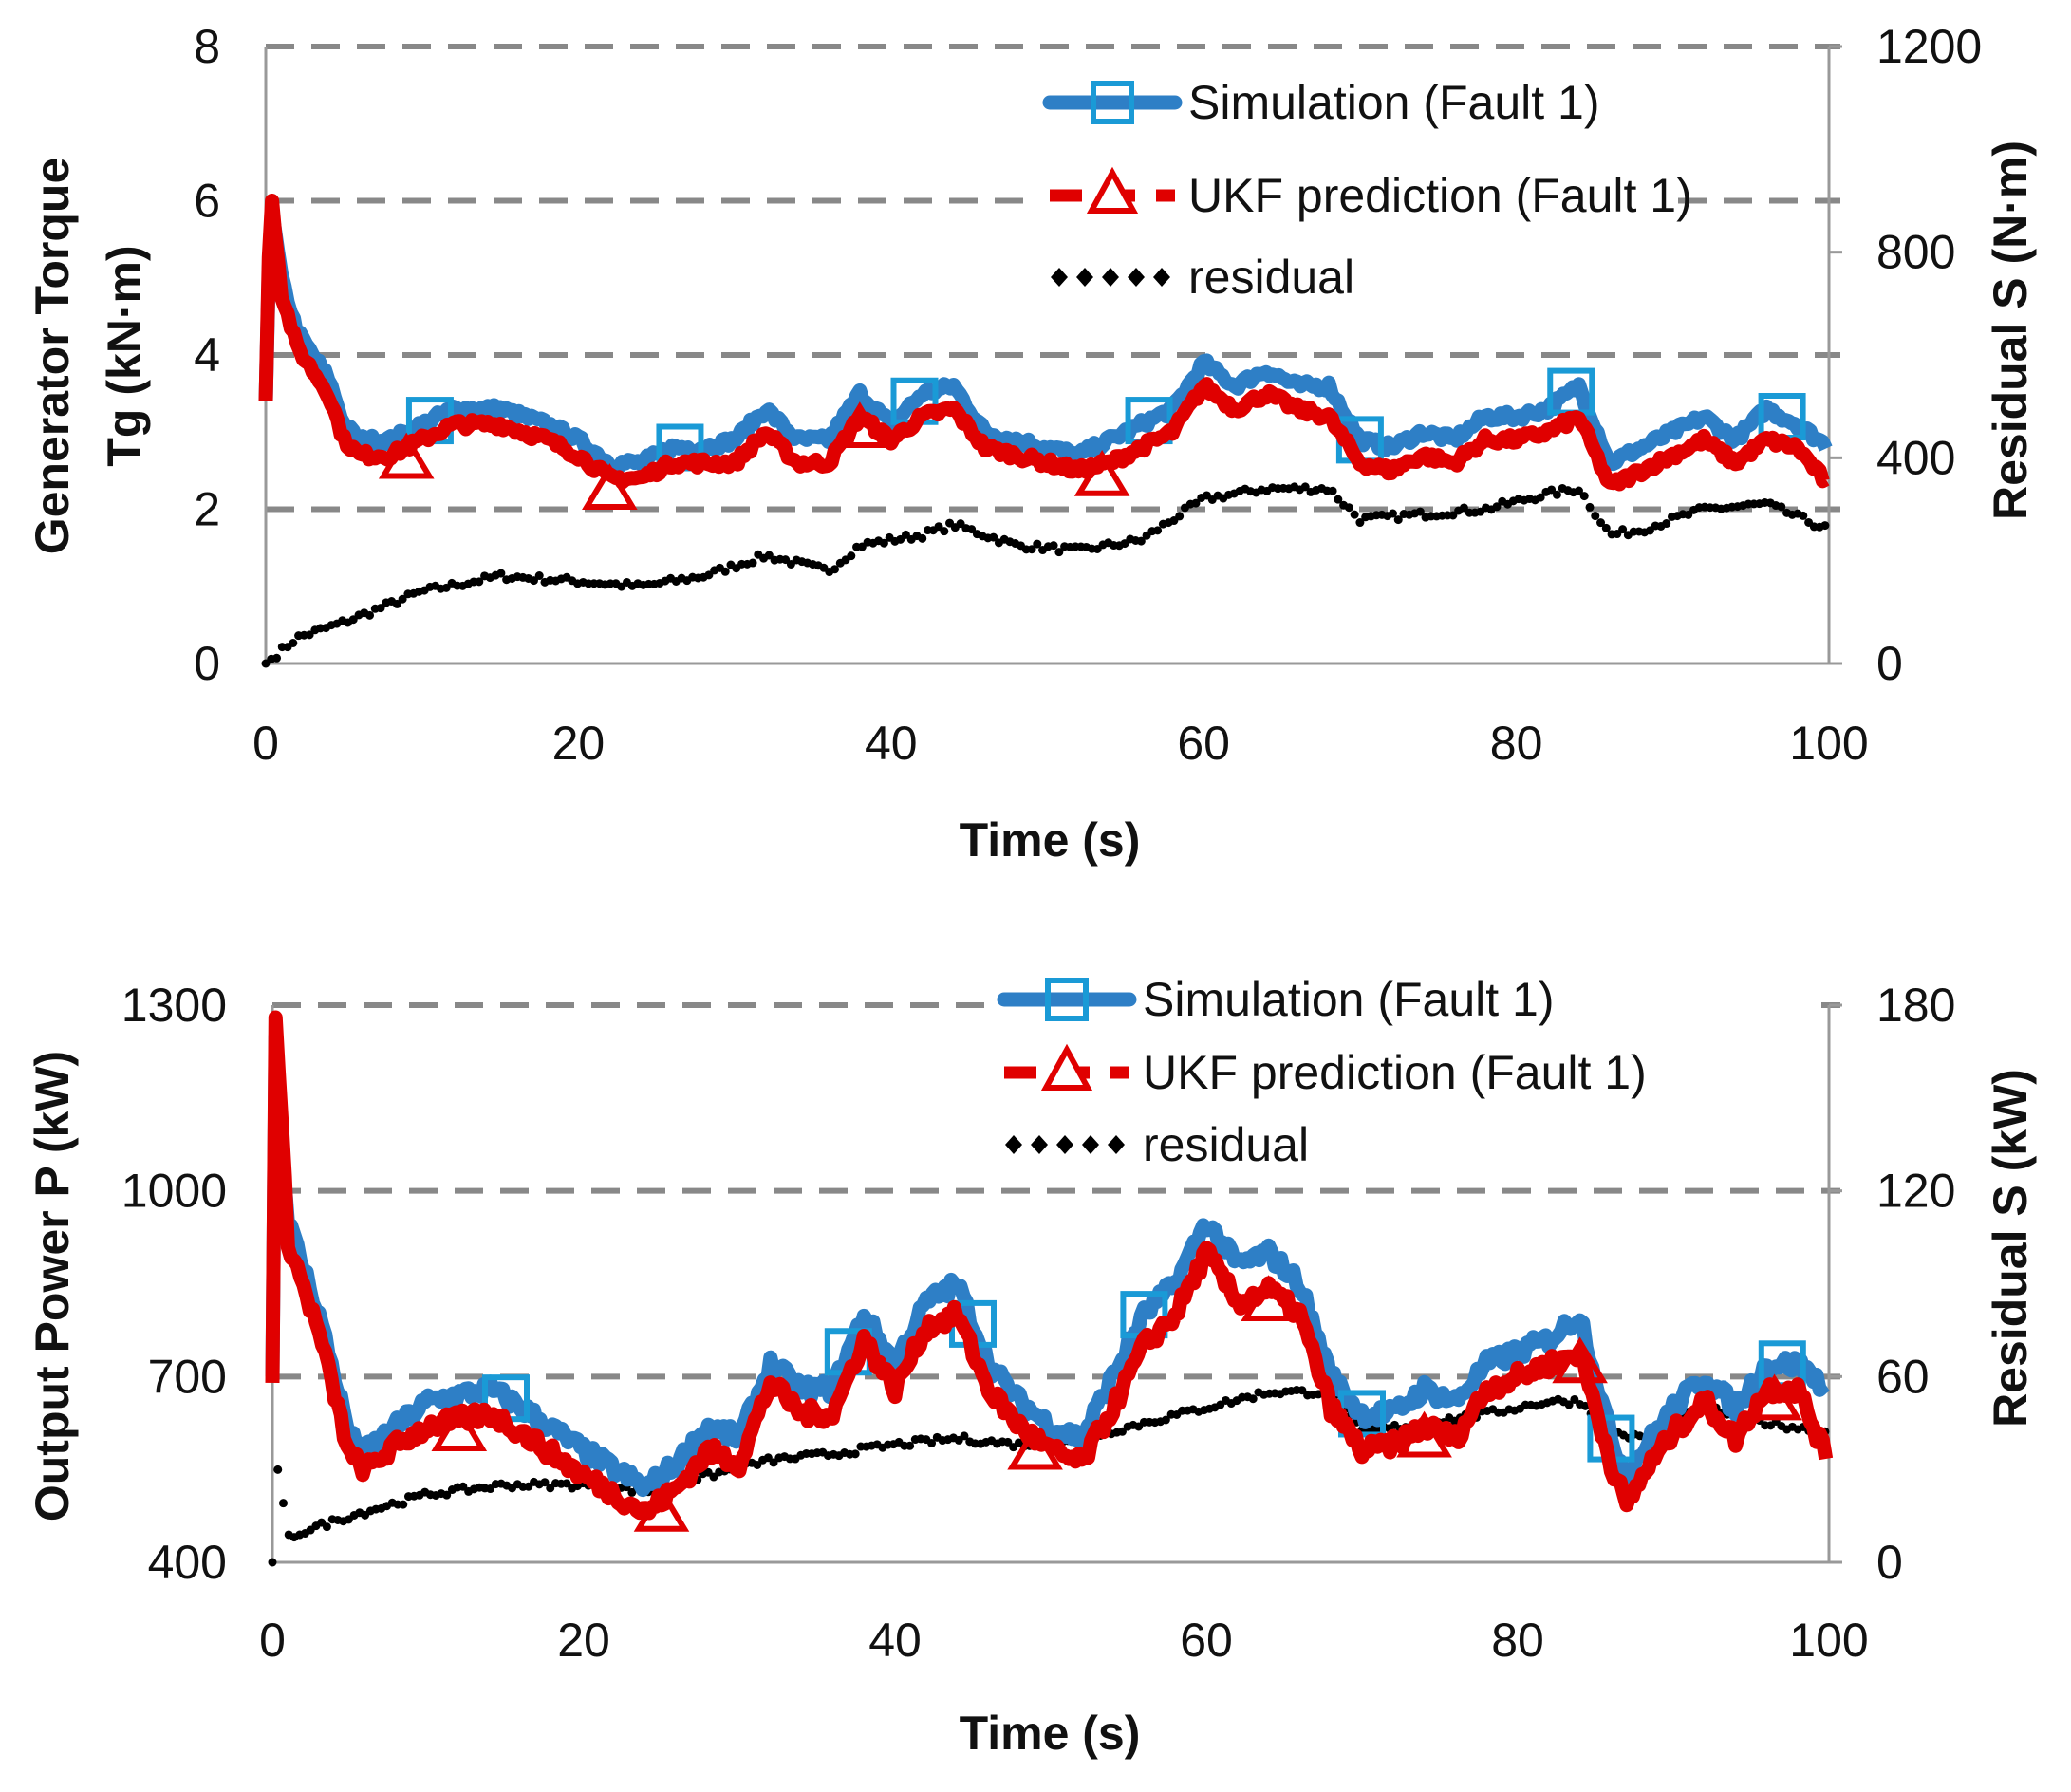 The image size is (2071, 1792). I want to click on y2-tick-label: 400, so click(1916, 458).